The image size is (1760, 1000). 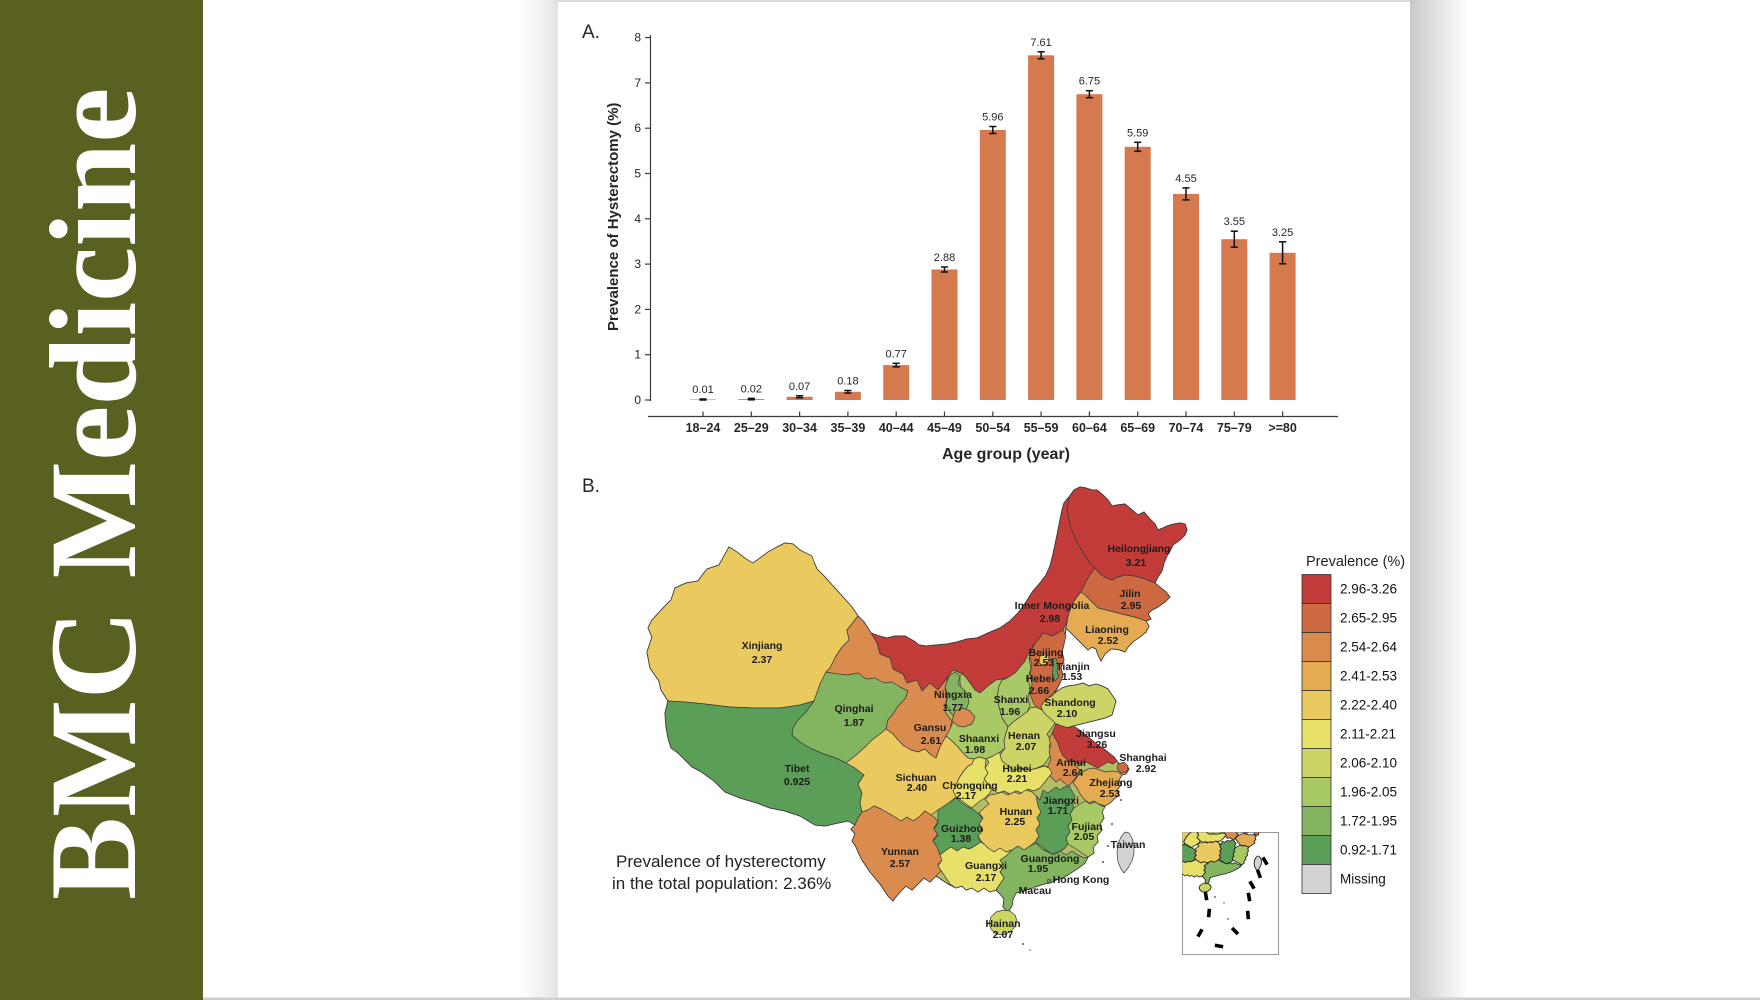 What do you see at coordinates (1050, 859) in the screenshot?
I see `svg-text: Guangdong` at bounding box center [1050, 859].